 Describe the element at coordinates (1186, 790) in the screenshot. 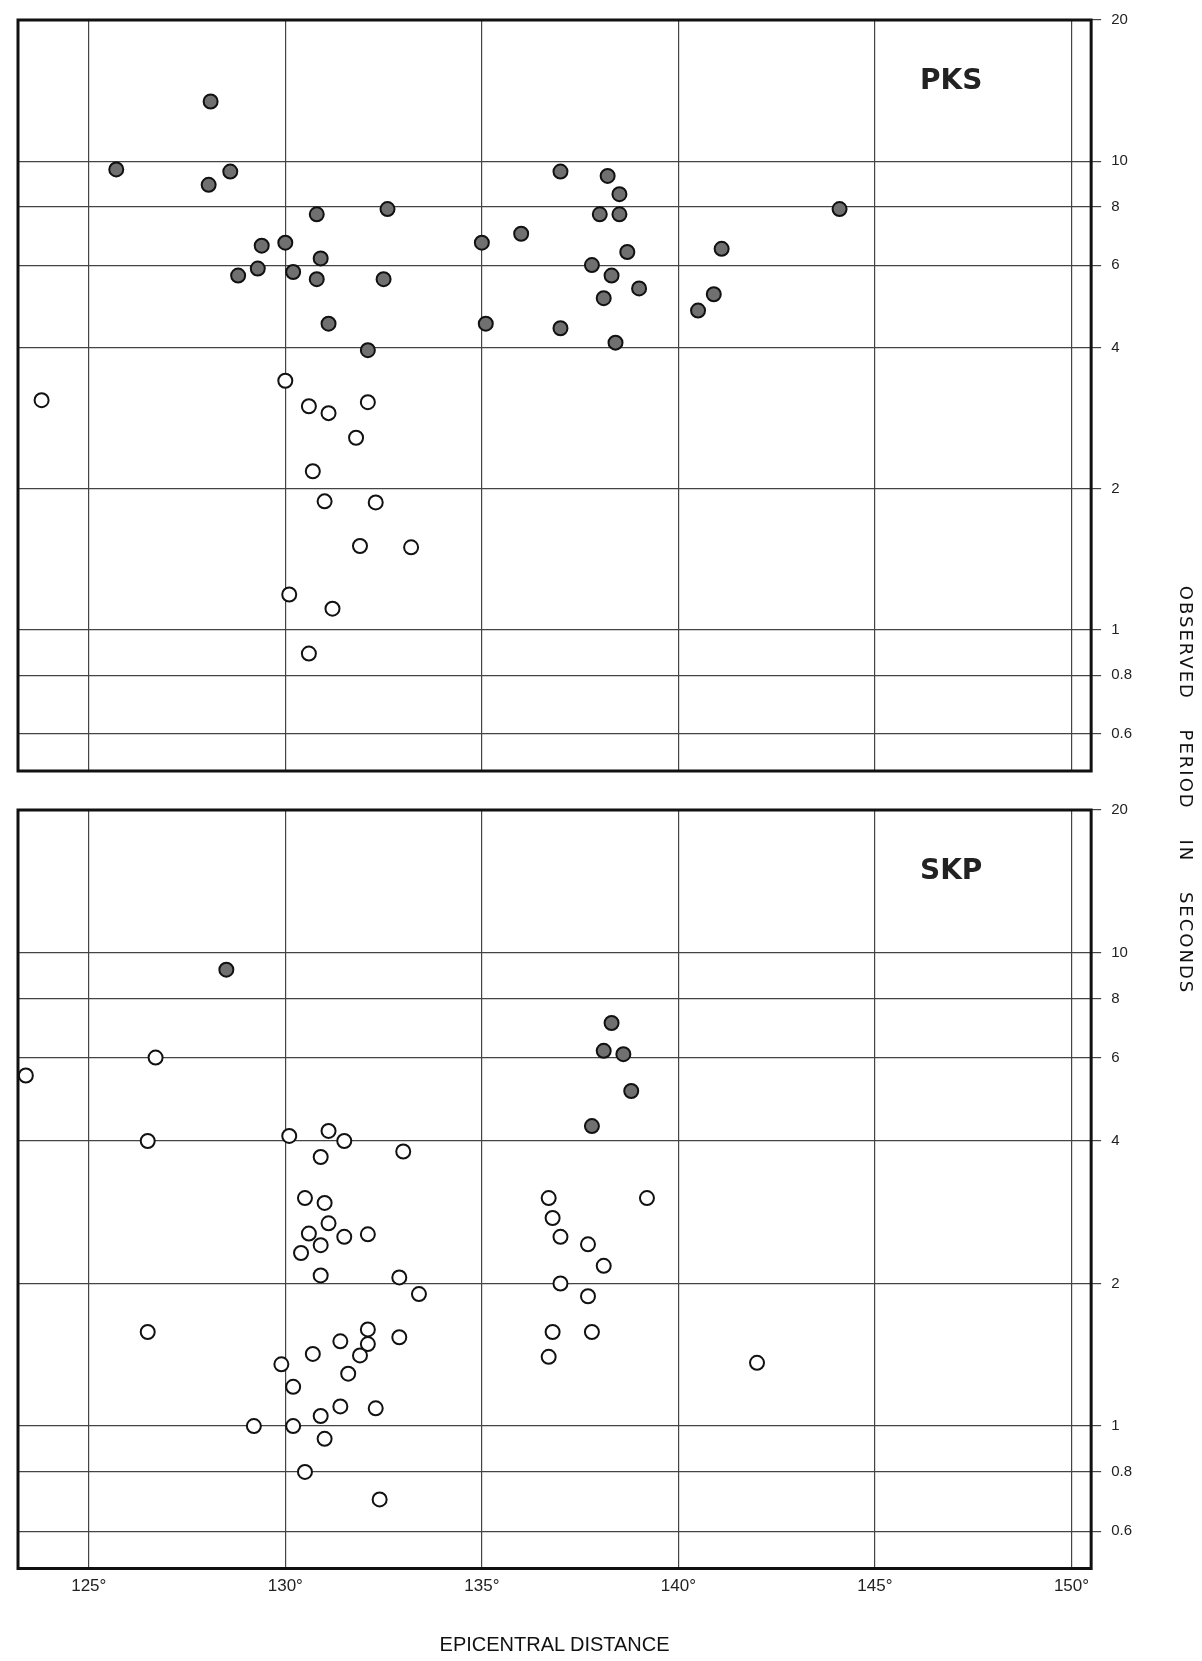

I see `y-axis-title: OBSERVED PERIOD IN SECONDS` at that location.